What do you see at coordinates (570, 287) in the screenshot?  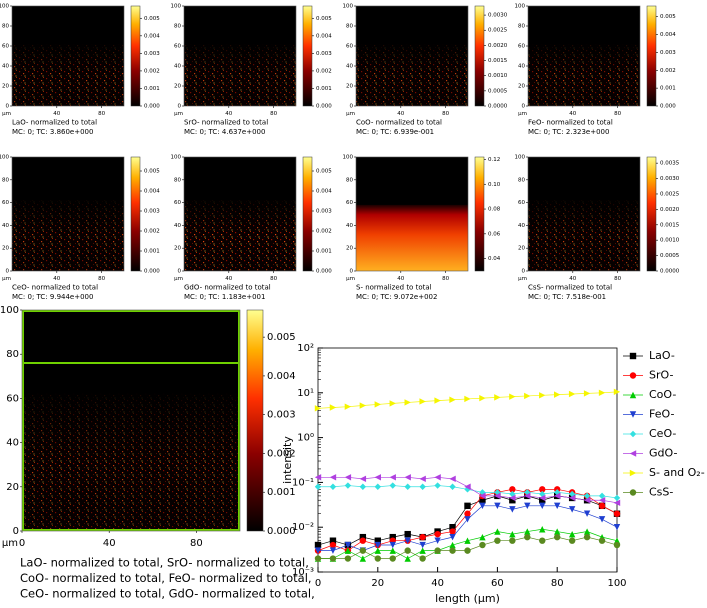 I see `map-caption: CsS- normalized to total` at bounding box center [570, 287].